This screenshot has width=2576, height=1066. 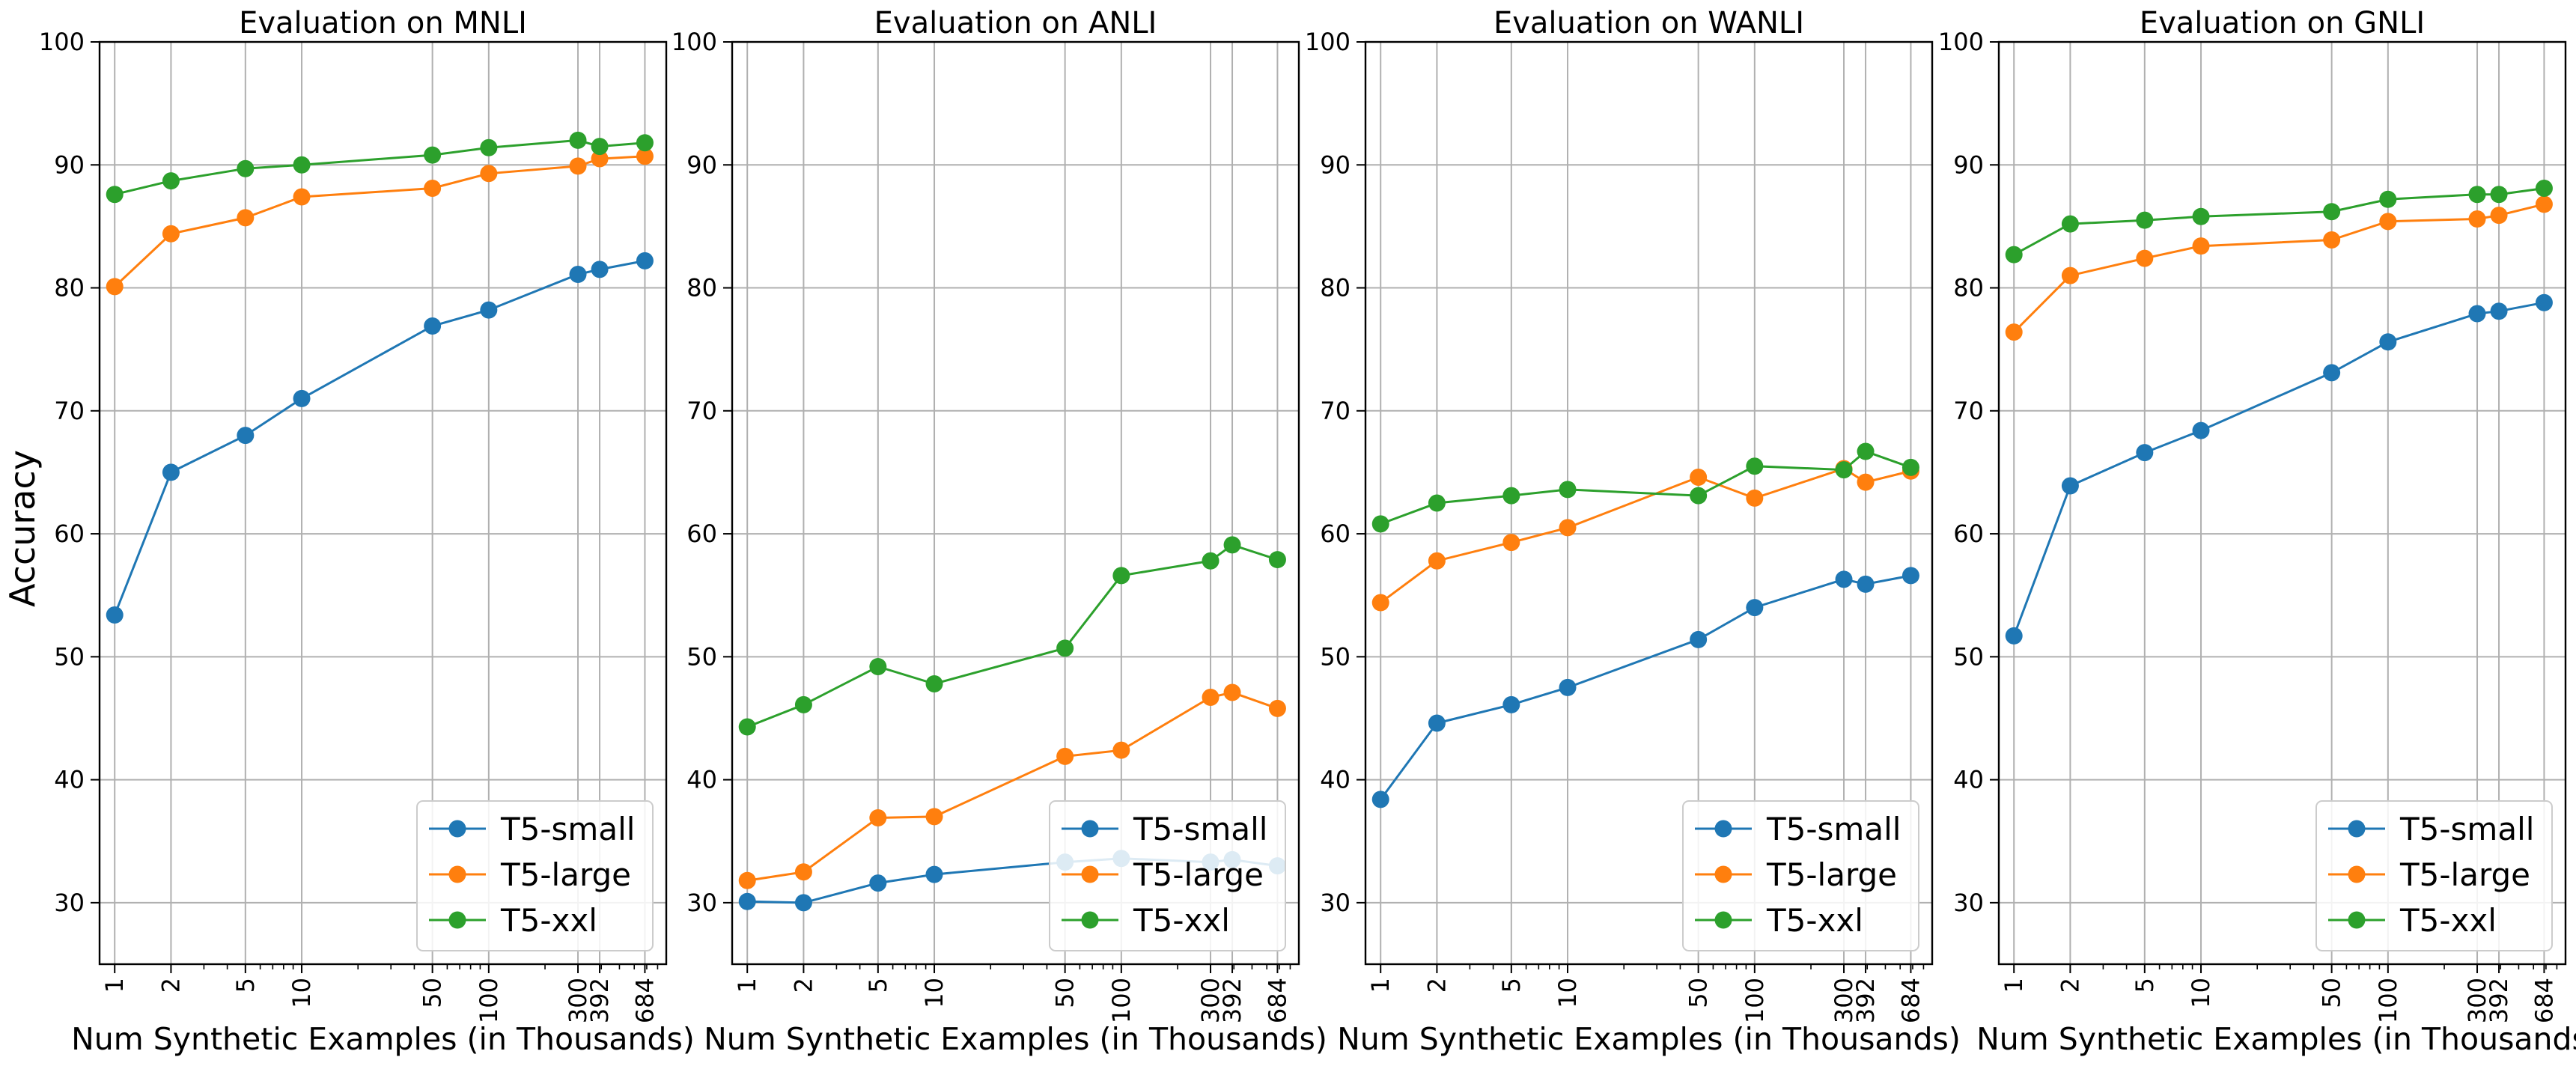 I want to click on x-tick-label: 100, so click(x=489, y=1000).